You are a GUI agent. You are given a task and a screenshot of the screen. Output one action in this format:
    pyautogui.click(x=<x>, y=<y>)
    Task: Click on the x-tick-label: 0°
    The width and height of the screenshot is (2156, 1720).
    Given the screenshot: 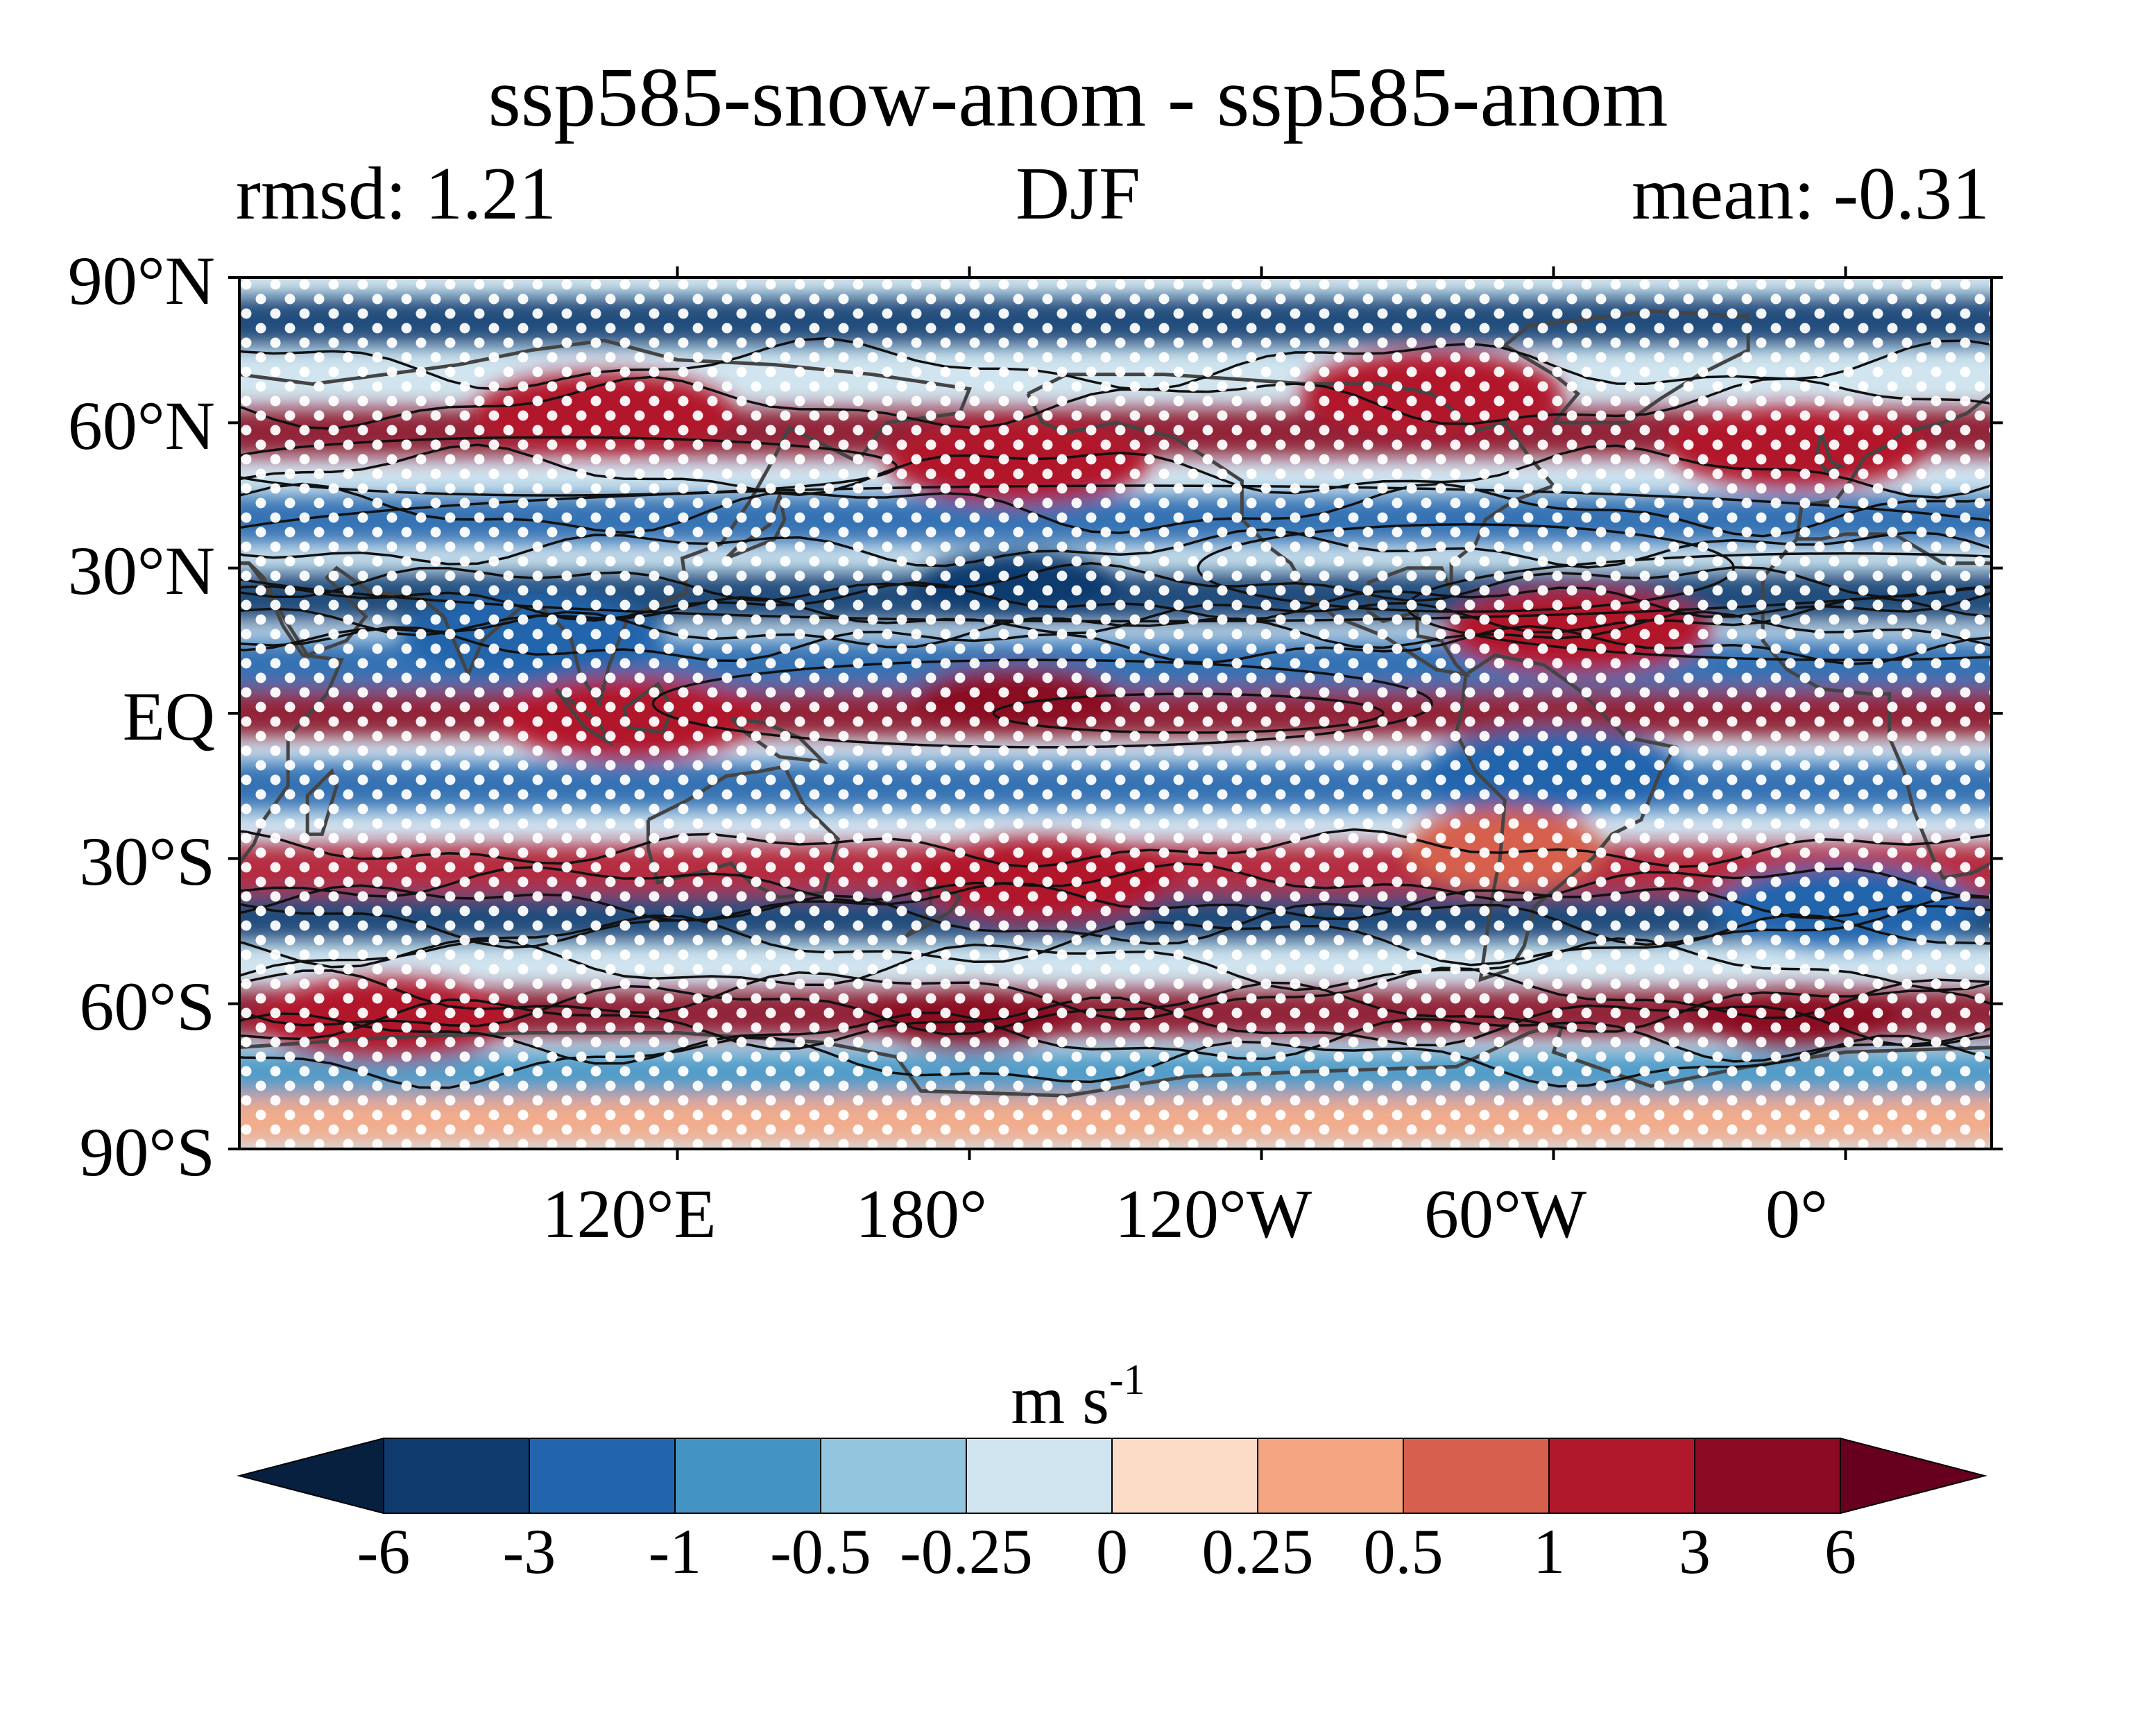 What is the action you would take?
    pyautogui.click(x=1796, y=1213)
    